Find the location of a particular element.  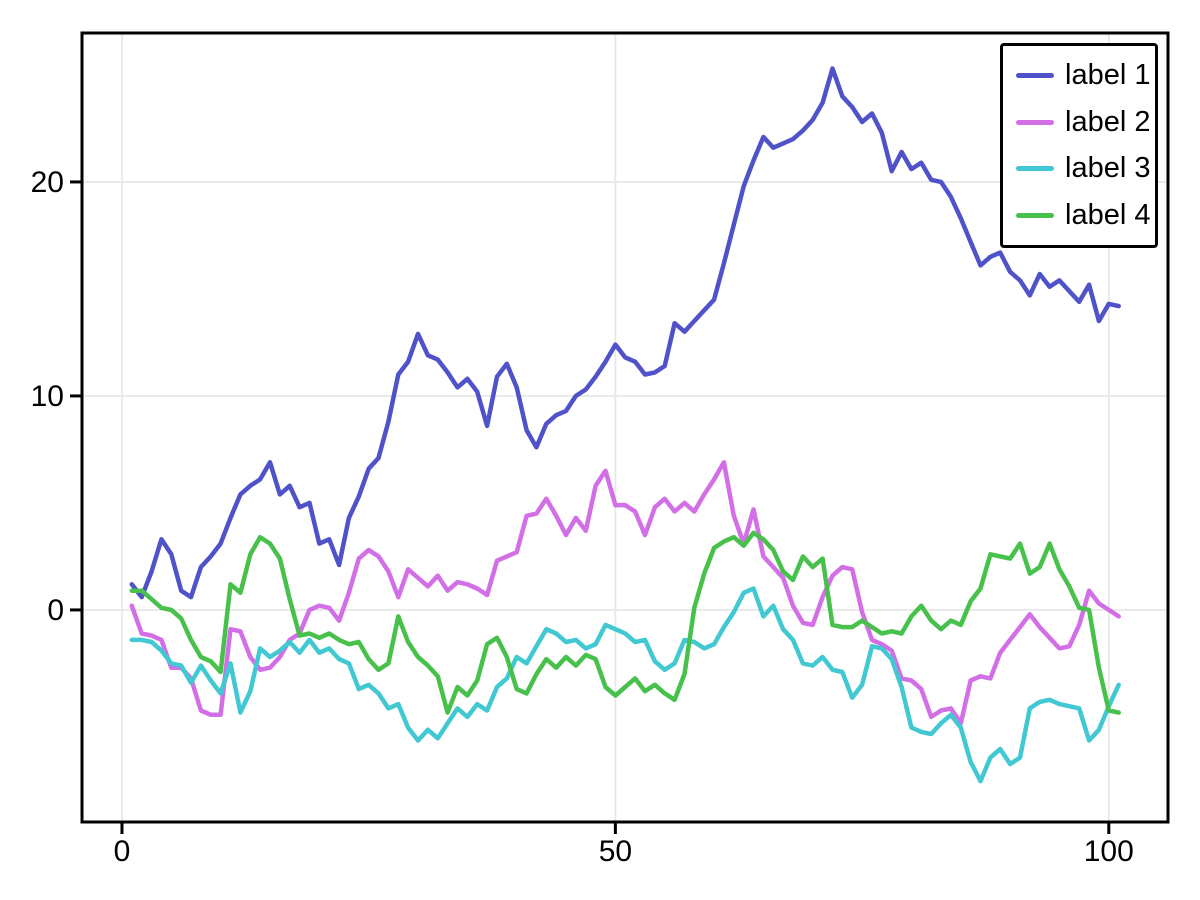

legend-label-3: label 3 is located at coordinates (1108, 168).